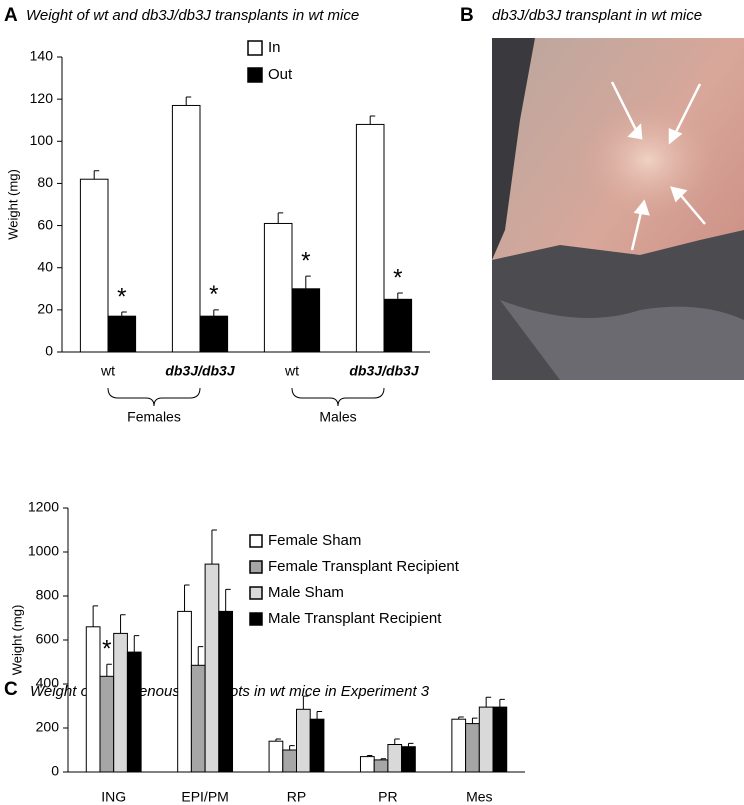 The width and height of the screenshot is (744, 805). What do you see at coordinates (11, 15) in the screenshot?
I see `panel-label: A` at bounding box center [11, 15].